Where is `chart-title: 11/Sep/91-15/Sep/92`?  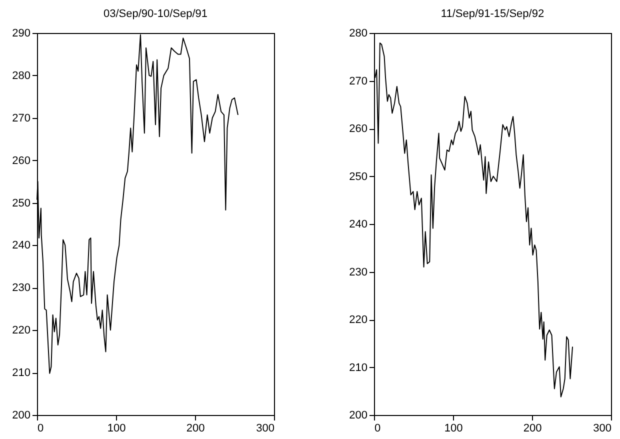
chart-title: 11/Sep/91-15/Sep/92 is located at coordinates (492, 14).